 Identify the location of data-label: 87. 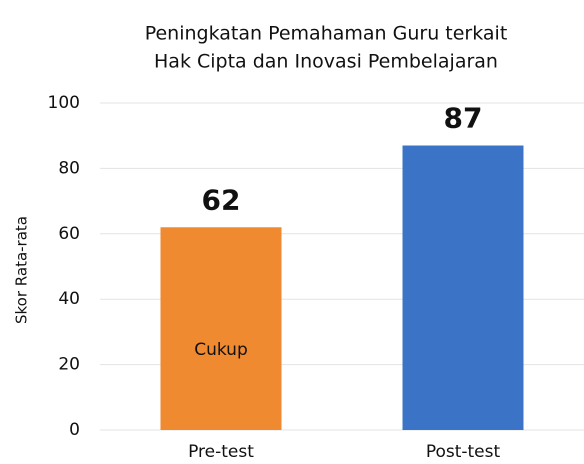
(463, 118).